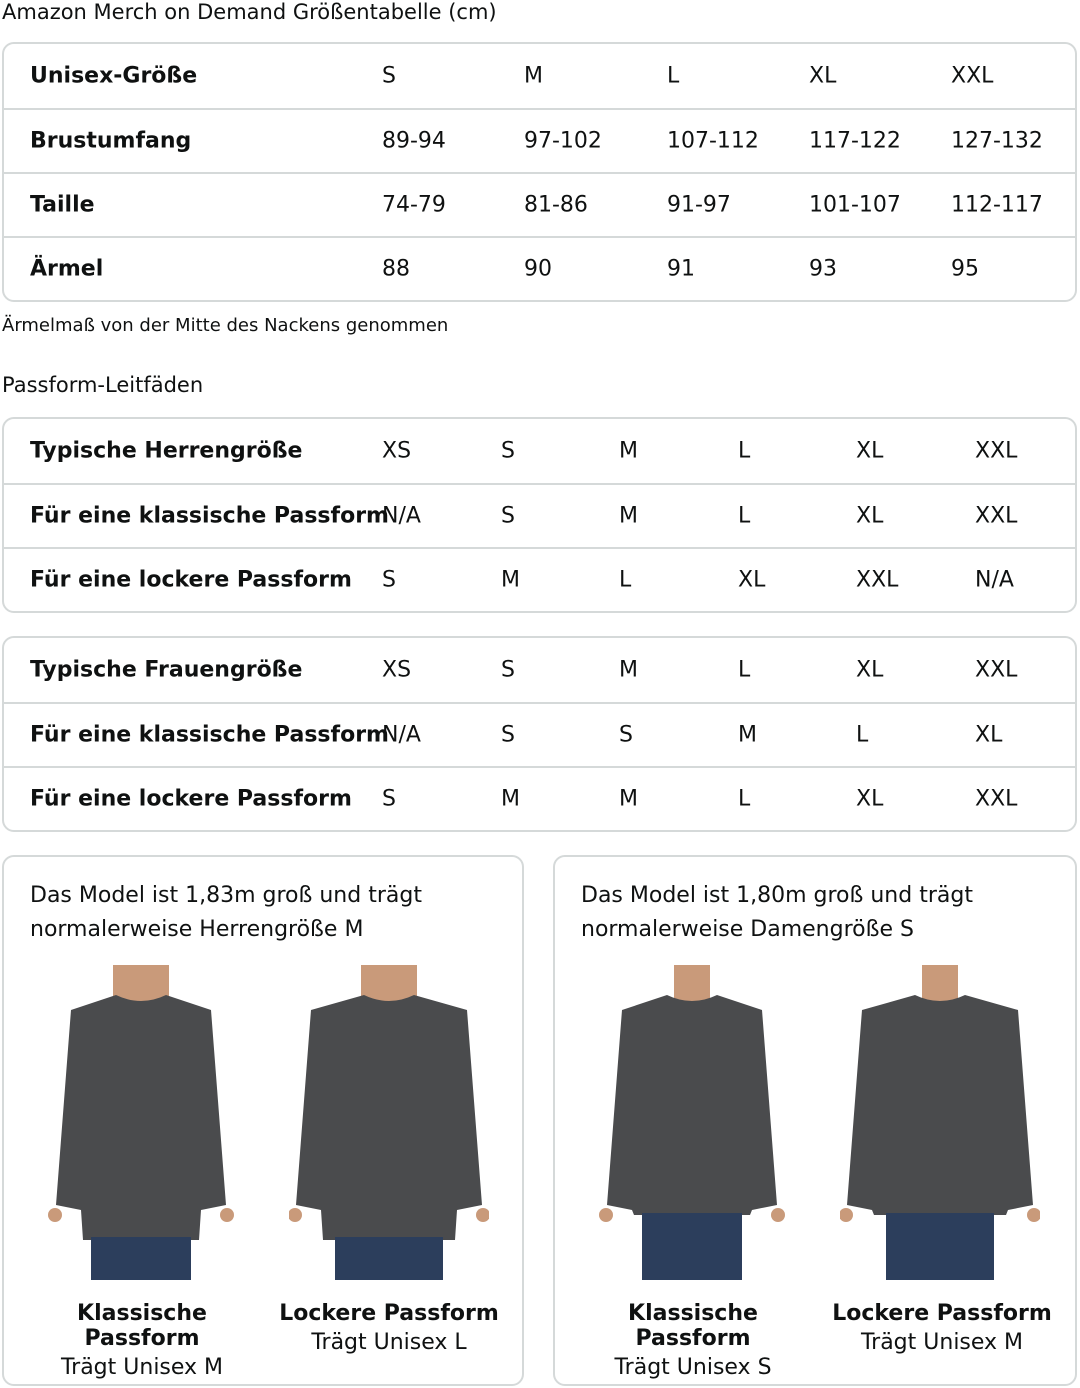 This screenshot has height=1388, width=1080. What do you see at coordinates (103, 385) in the screenshot?
I see `fit-heading: Passform-Leitfäden` at bounding box center [103, 385].